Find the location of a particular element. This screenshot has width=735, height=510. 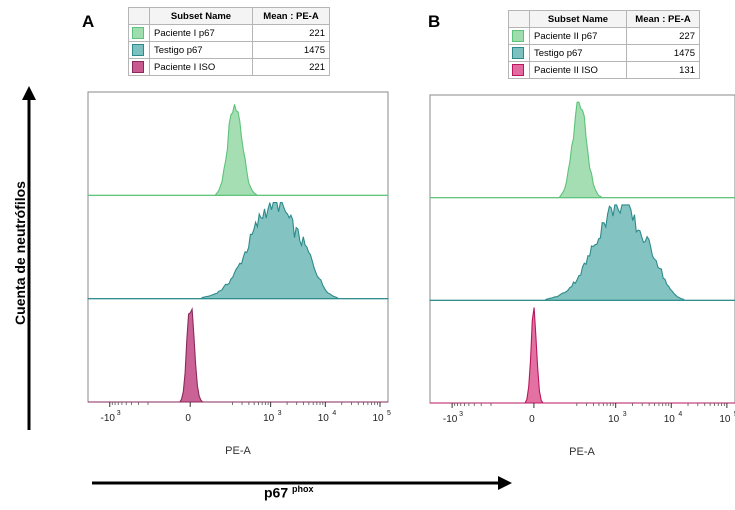

legend-row: Paciente I ISO 221 is located at coordinates (229, 67).